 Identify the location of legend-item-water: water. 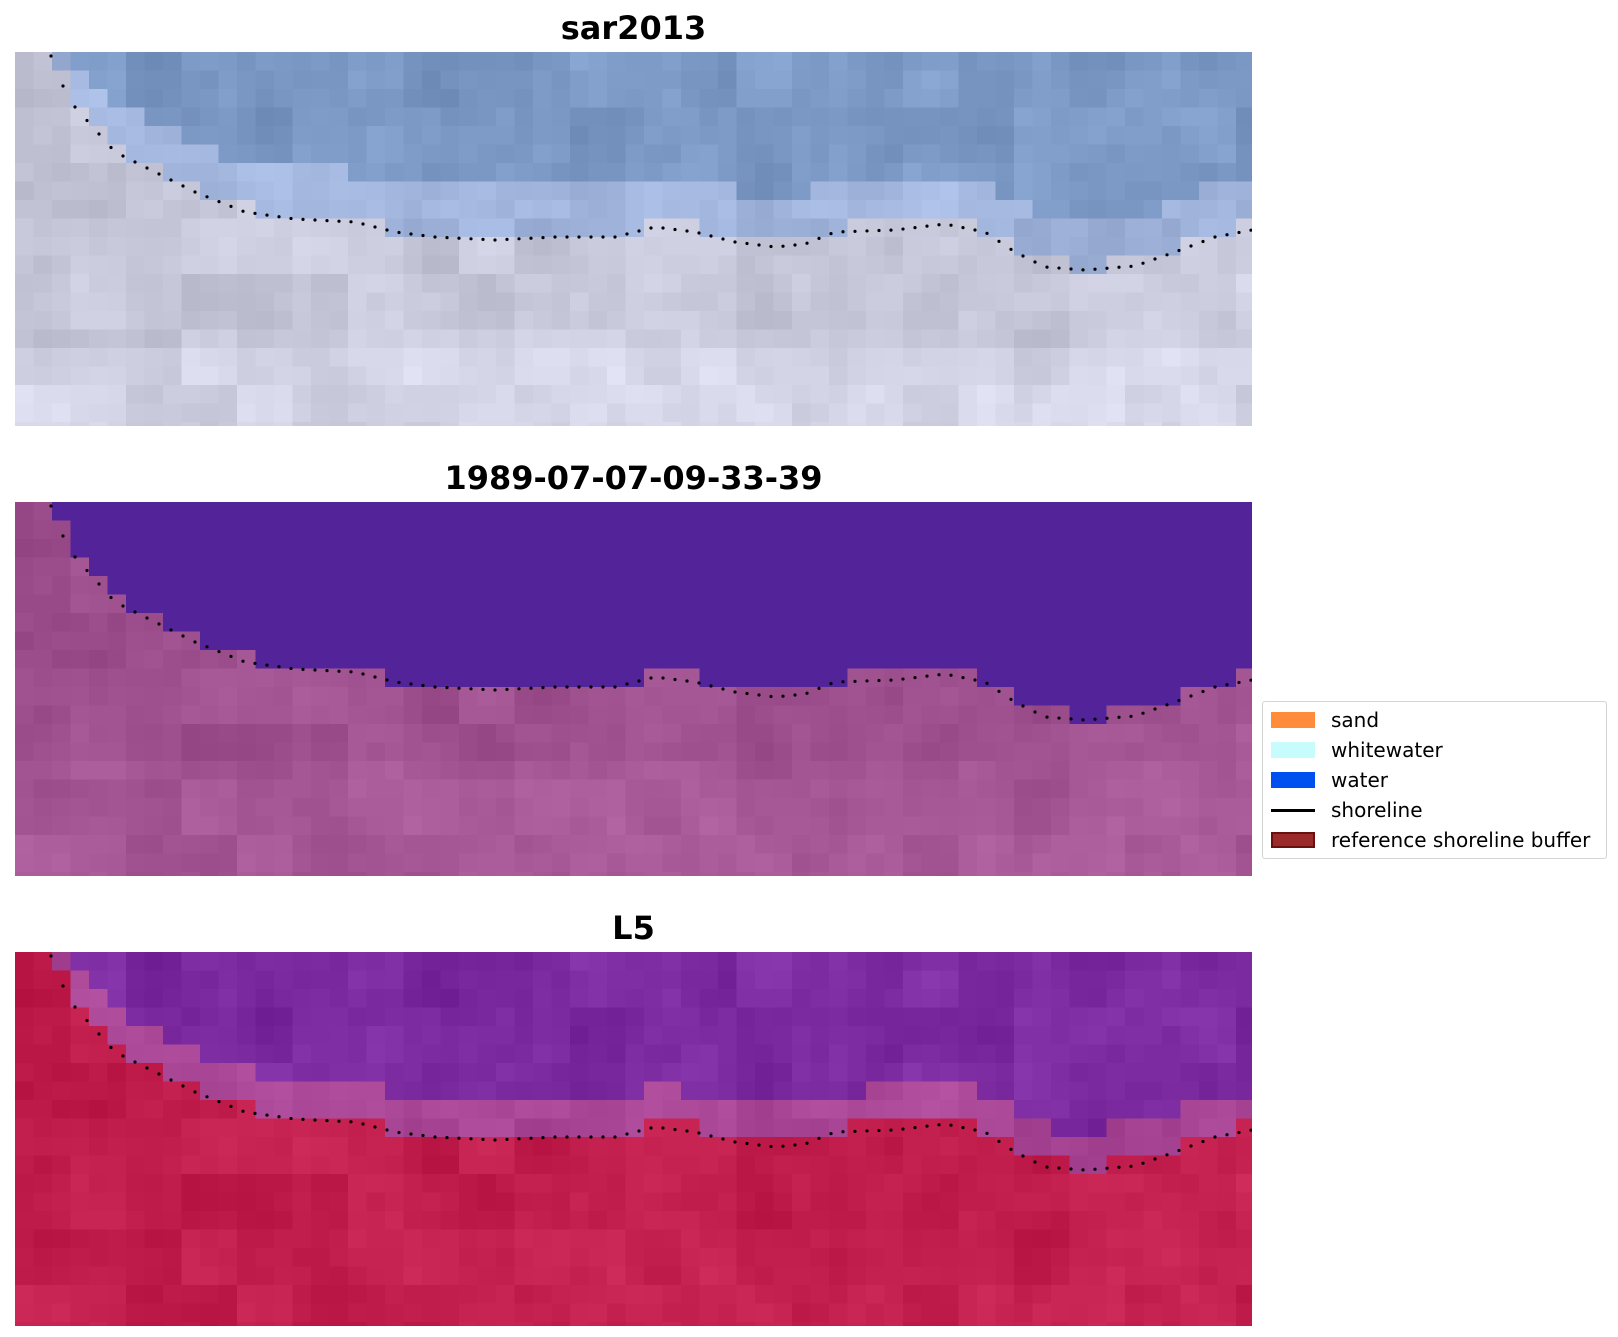
(1329, 780).